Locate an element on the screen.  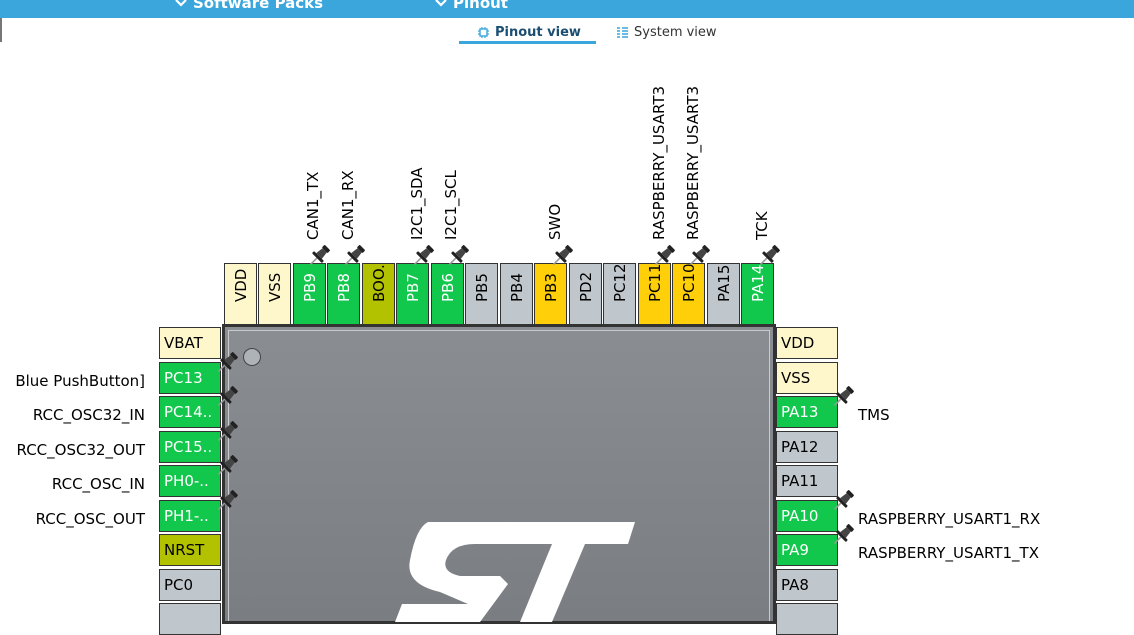
pin-pa11: PA11 is located at coordinates (807, 481).